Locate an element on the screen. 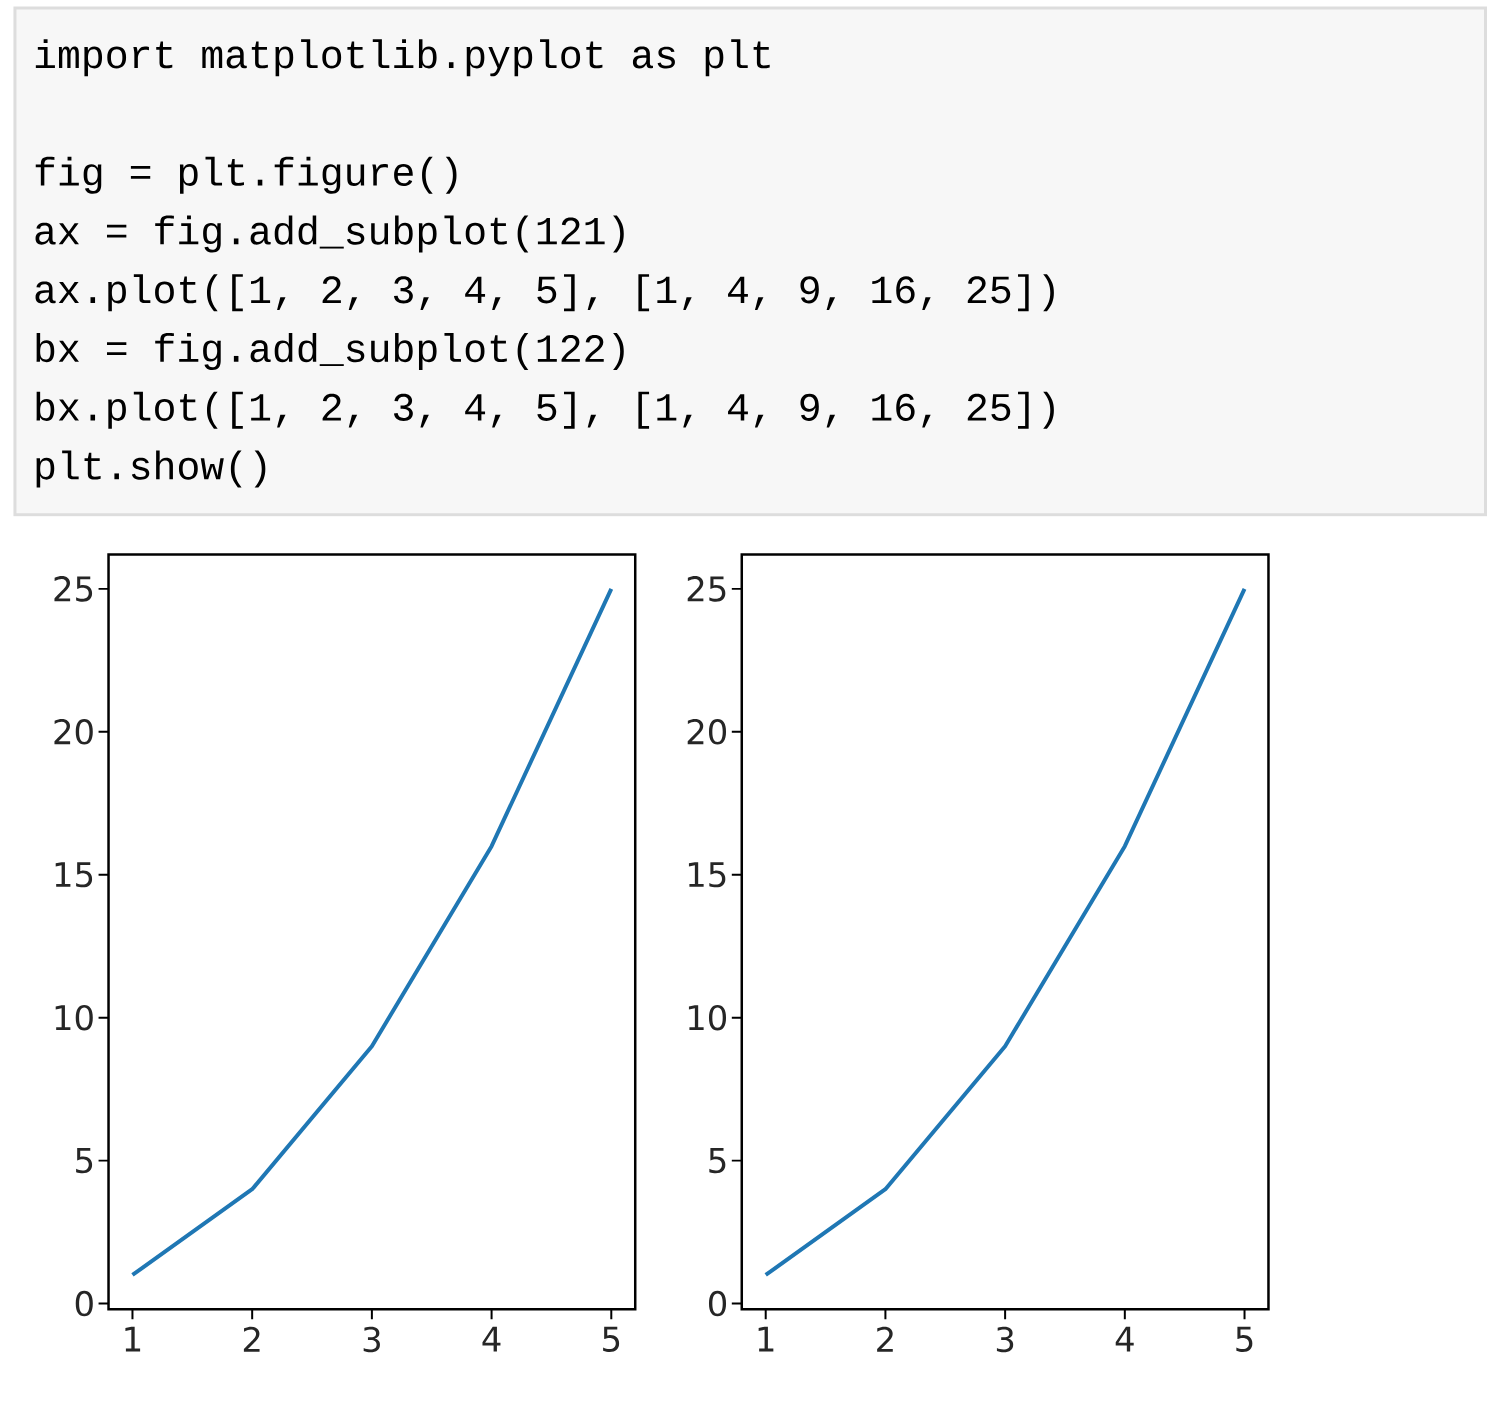 This screenshot has width=1487, height=1408. text: ax = fig.add_subplot(121) is located at coordinates (329, 234).